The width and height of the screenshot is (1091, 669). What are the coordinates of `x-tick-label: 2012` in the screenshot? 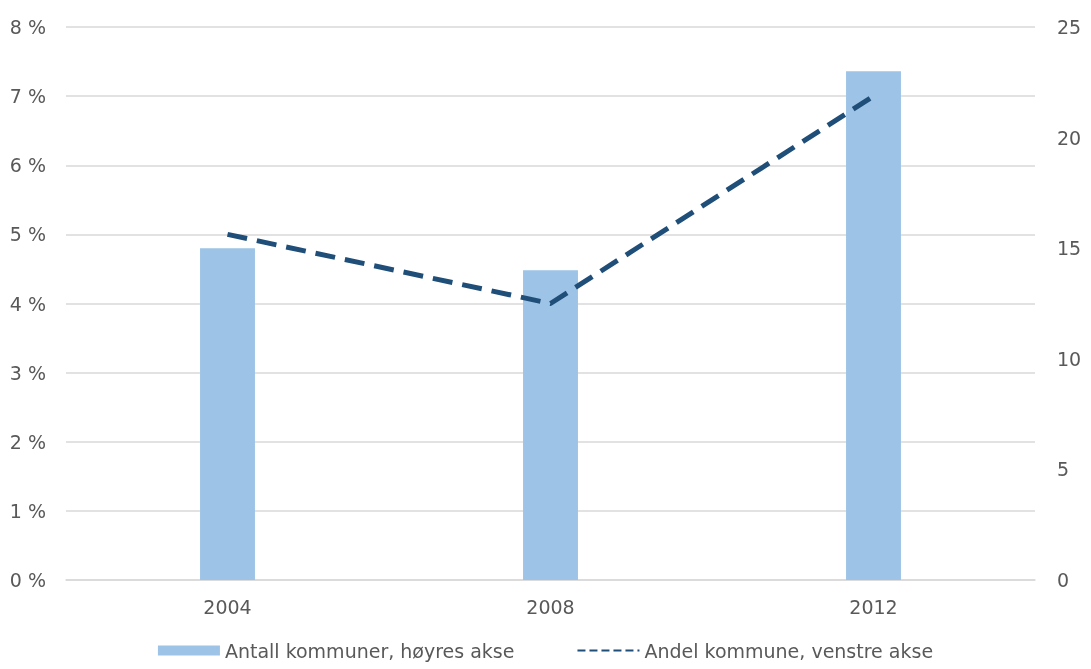 It's located at (873, 606).